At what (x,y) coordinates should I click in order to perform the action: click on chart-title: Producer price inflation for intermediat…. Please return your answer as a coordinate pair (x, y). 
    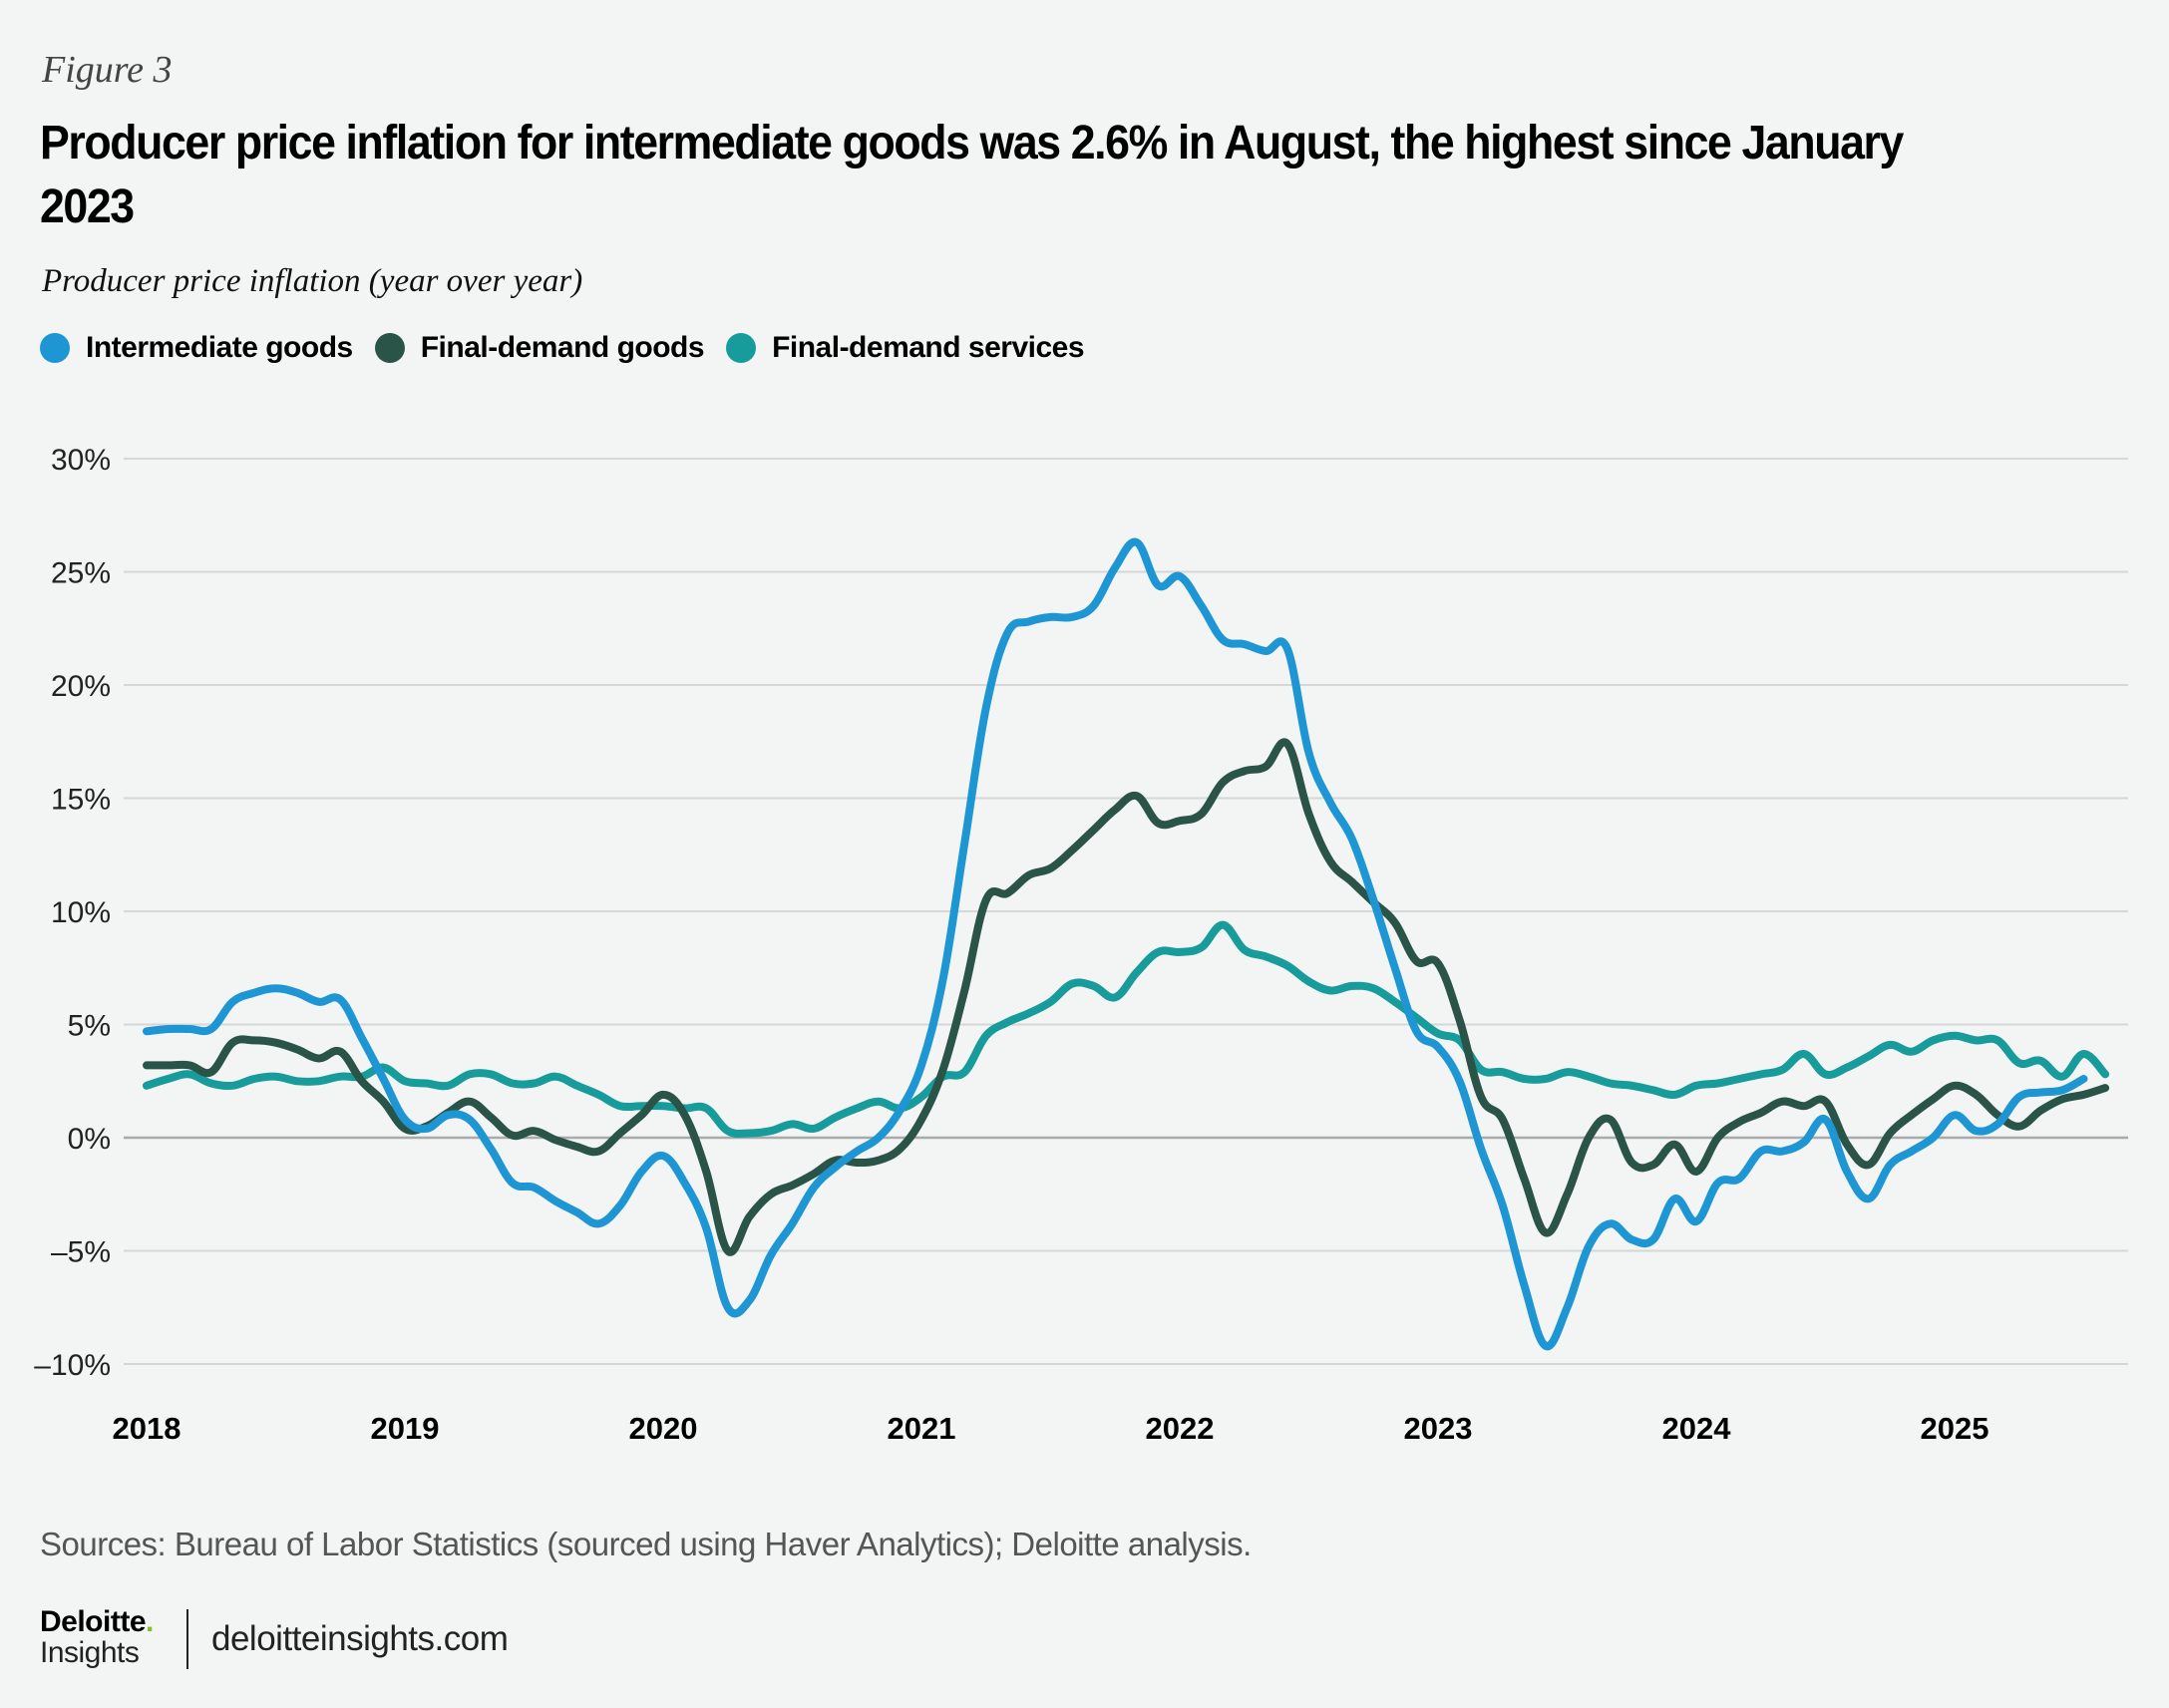
    Looking at the image, I should click on (972, 175).